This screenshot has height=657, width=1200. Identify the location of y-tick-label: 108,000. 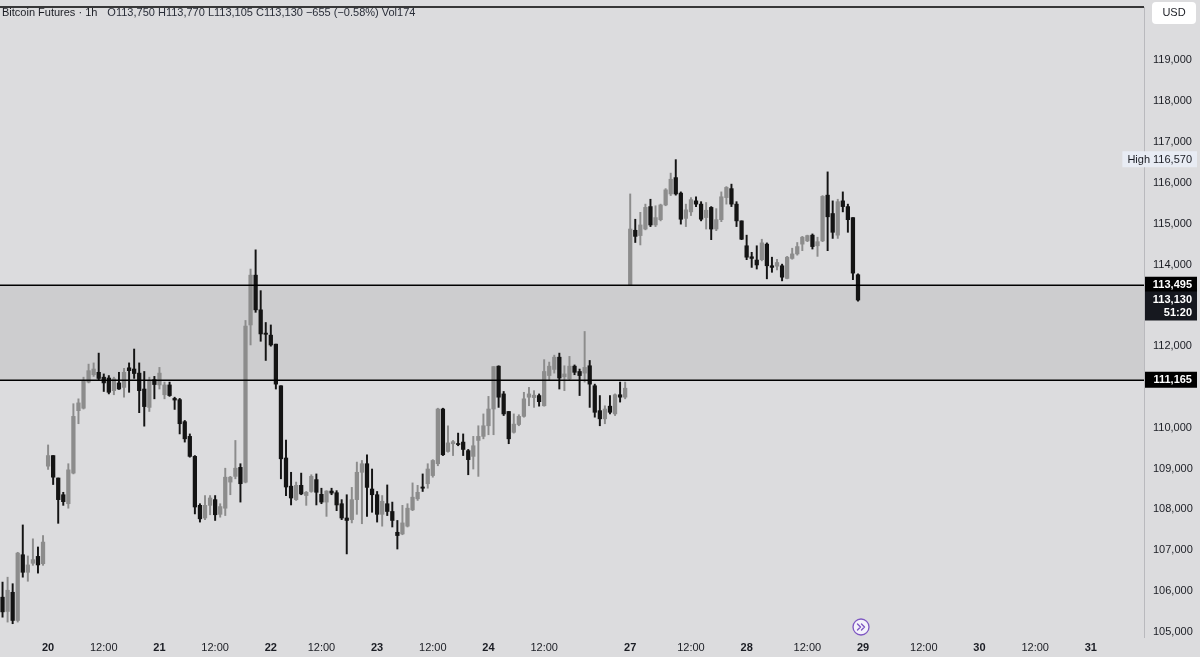
(1173, 508).